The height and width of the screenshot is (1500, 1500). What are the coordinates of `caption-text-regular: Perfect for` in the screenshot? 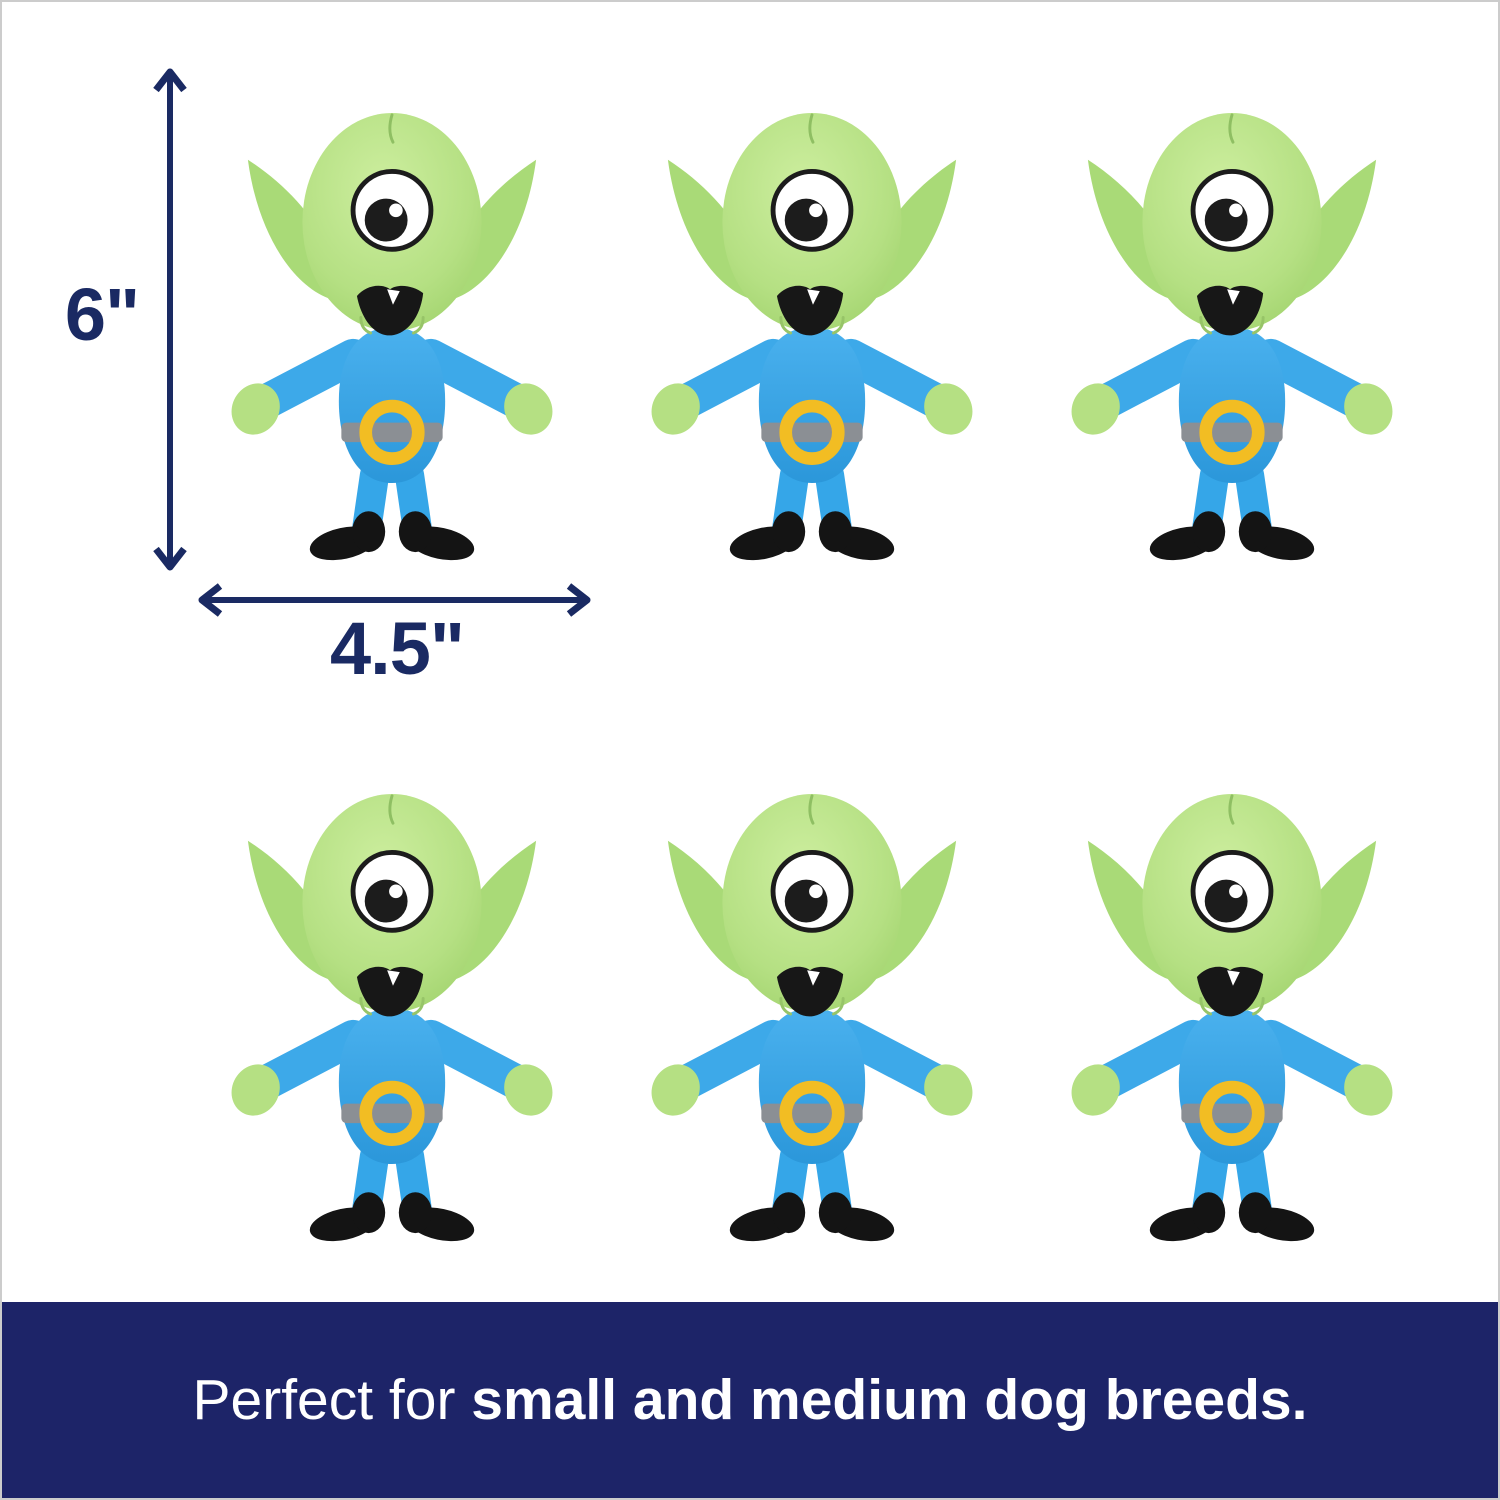 It's located at (332, 1399).